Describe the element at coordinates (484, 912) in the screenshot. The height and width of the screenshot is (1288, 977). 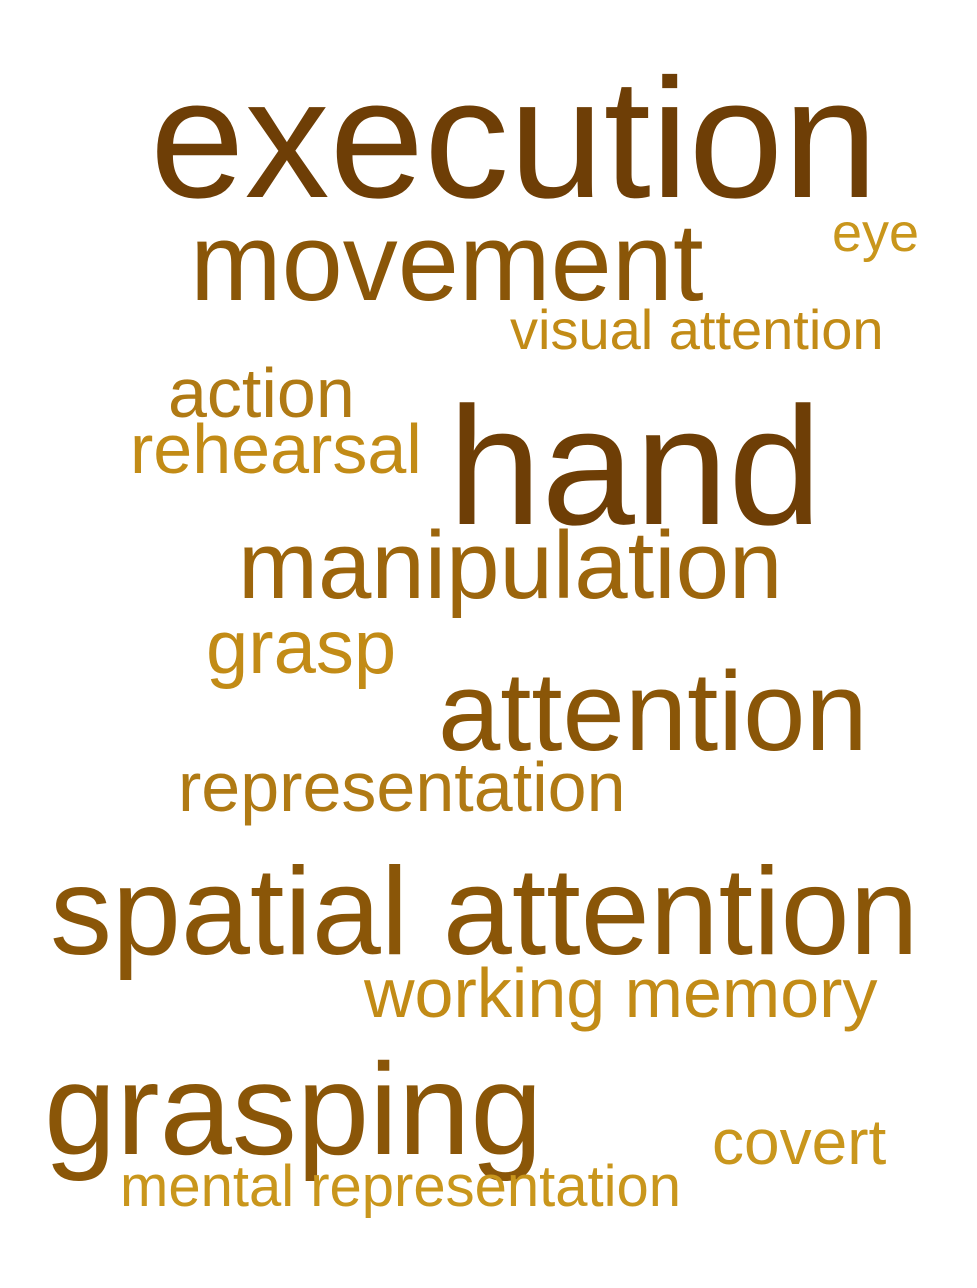
I see `word-spatial-attention: spatial attention` at that location.